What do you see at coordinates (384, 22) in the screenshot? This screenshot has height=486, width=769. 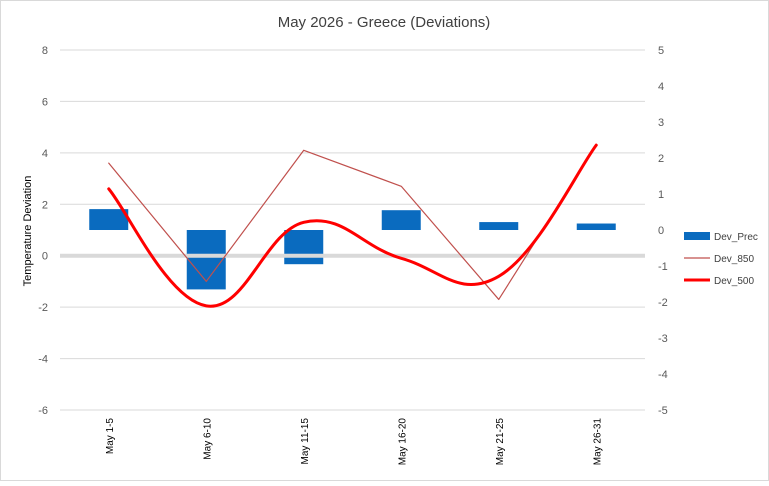 I see `chart-title: May 2026 - Greece (Deviations)` at bounding box center [384, 22].